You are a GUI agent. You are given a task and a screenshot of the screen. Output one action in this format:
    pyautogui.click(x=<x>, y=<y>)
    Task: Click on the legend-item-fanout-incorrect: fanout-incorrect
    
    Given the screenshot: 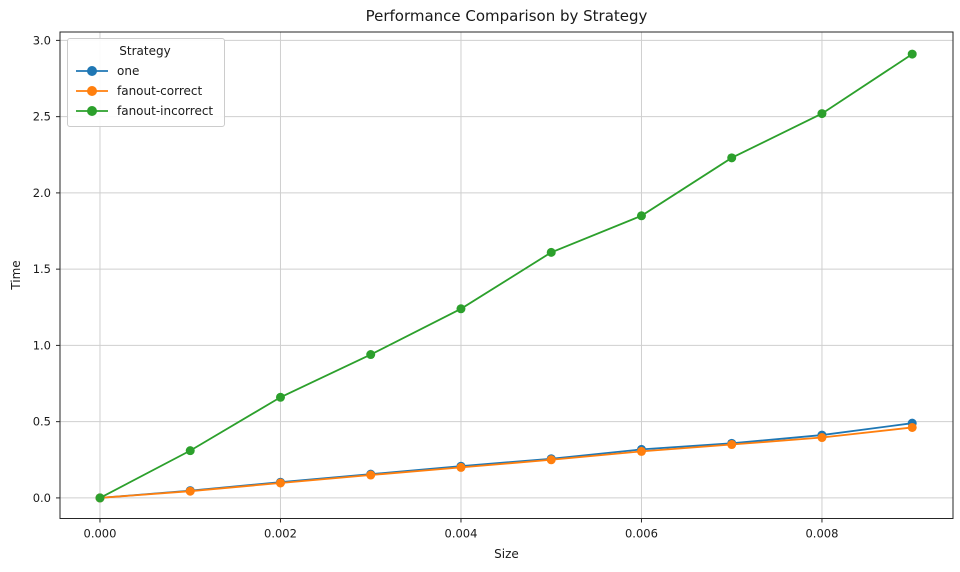 What is the action you would take?
    pyautogui.click(x=145, y=111)
    